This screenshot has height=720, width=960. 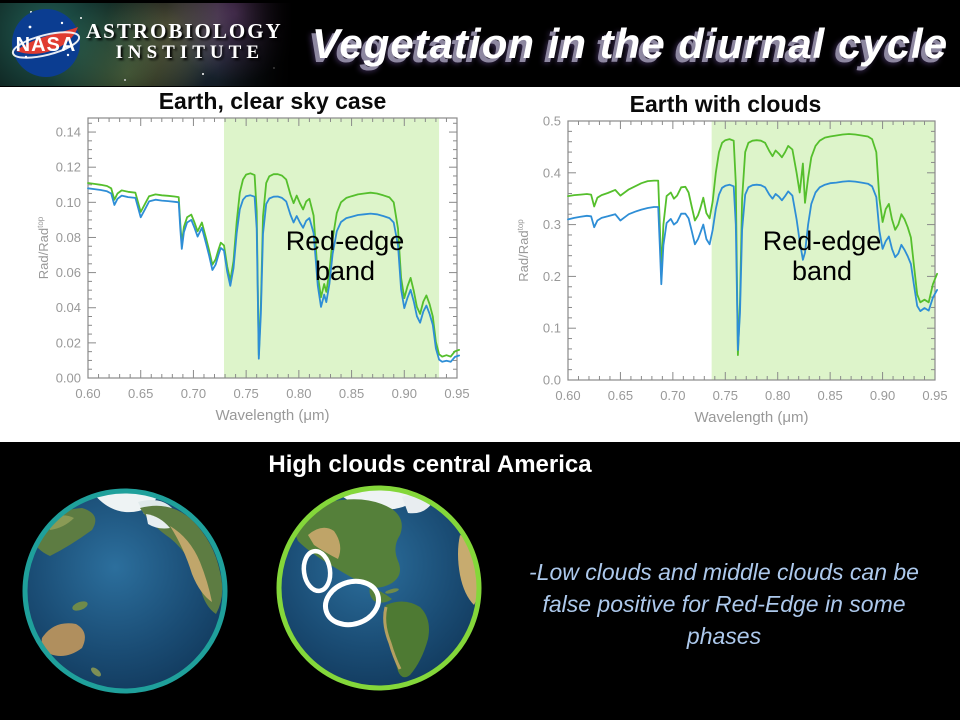 I want to click on svg-text: 0.3, so click(x=552, y=224).